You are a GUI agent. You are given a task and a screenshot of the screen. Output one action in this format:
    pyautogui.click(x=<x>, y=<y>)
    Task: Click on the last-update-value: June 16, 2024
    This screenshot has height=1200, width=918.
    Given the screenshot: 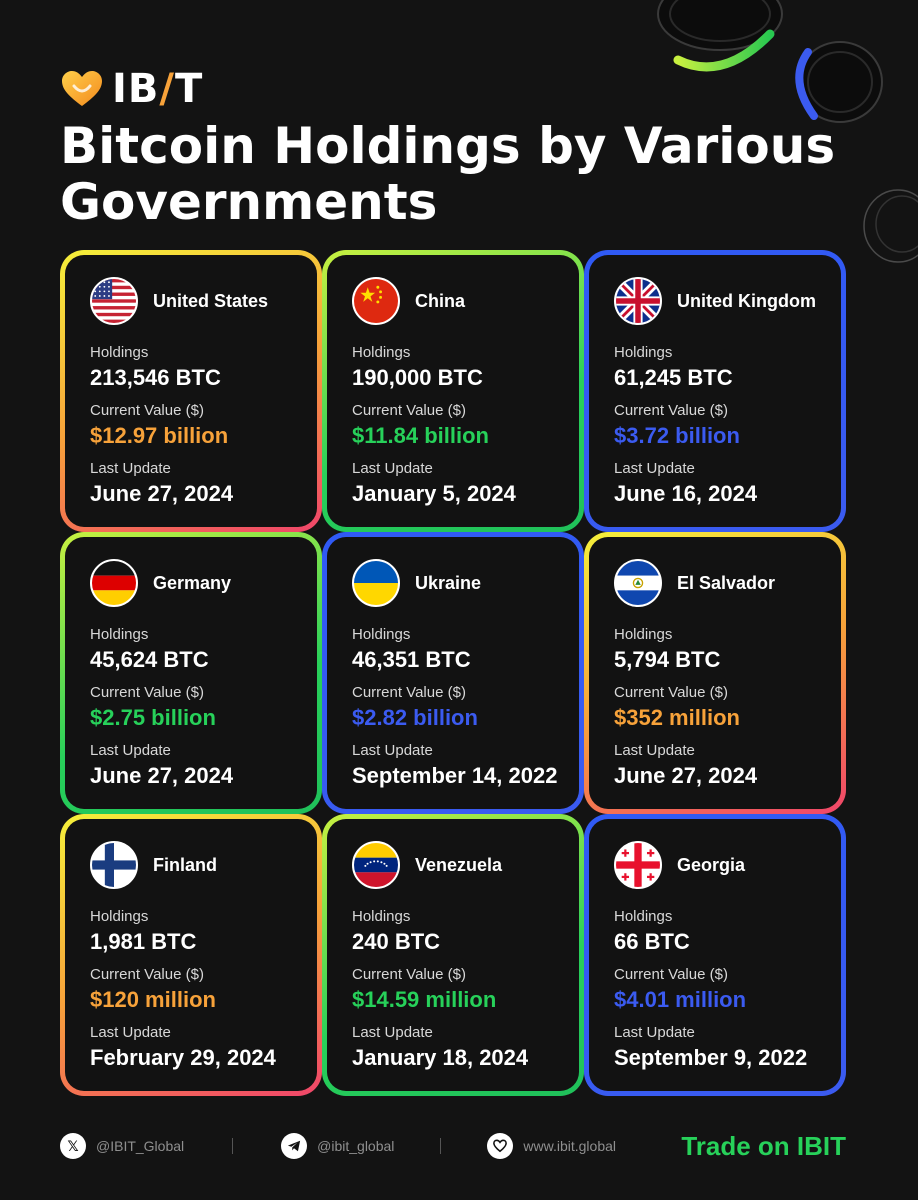 What is the action you would take?
    pyautogui.click(x=686, y=493)
    